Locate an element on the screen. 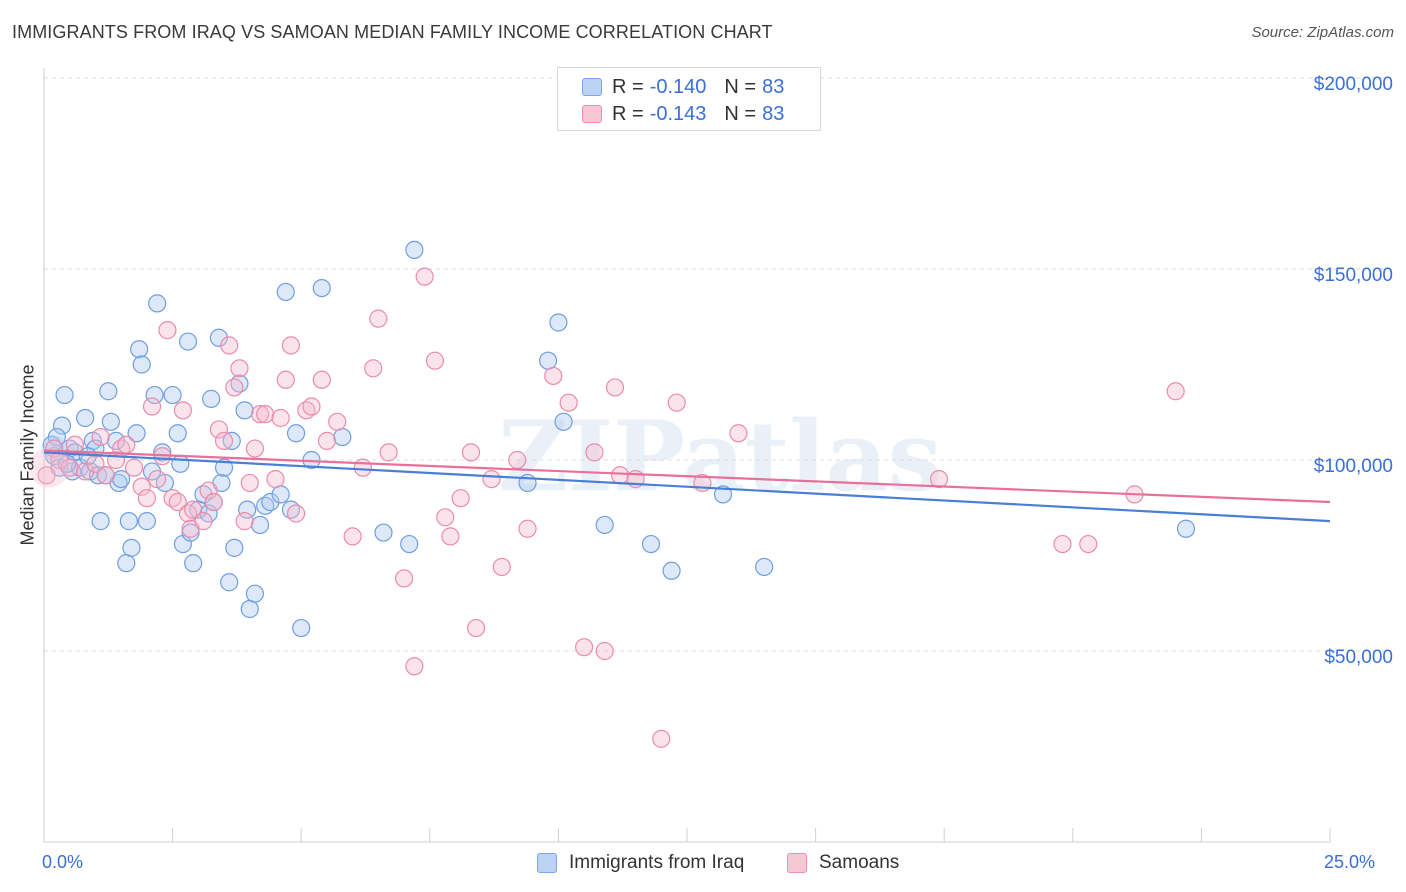  n-label: N = is located at coordinates (740, 113).